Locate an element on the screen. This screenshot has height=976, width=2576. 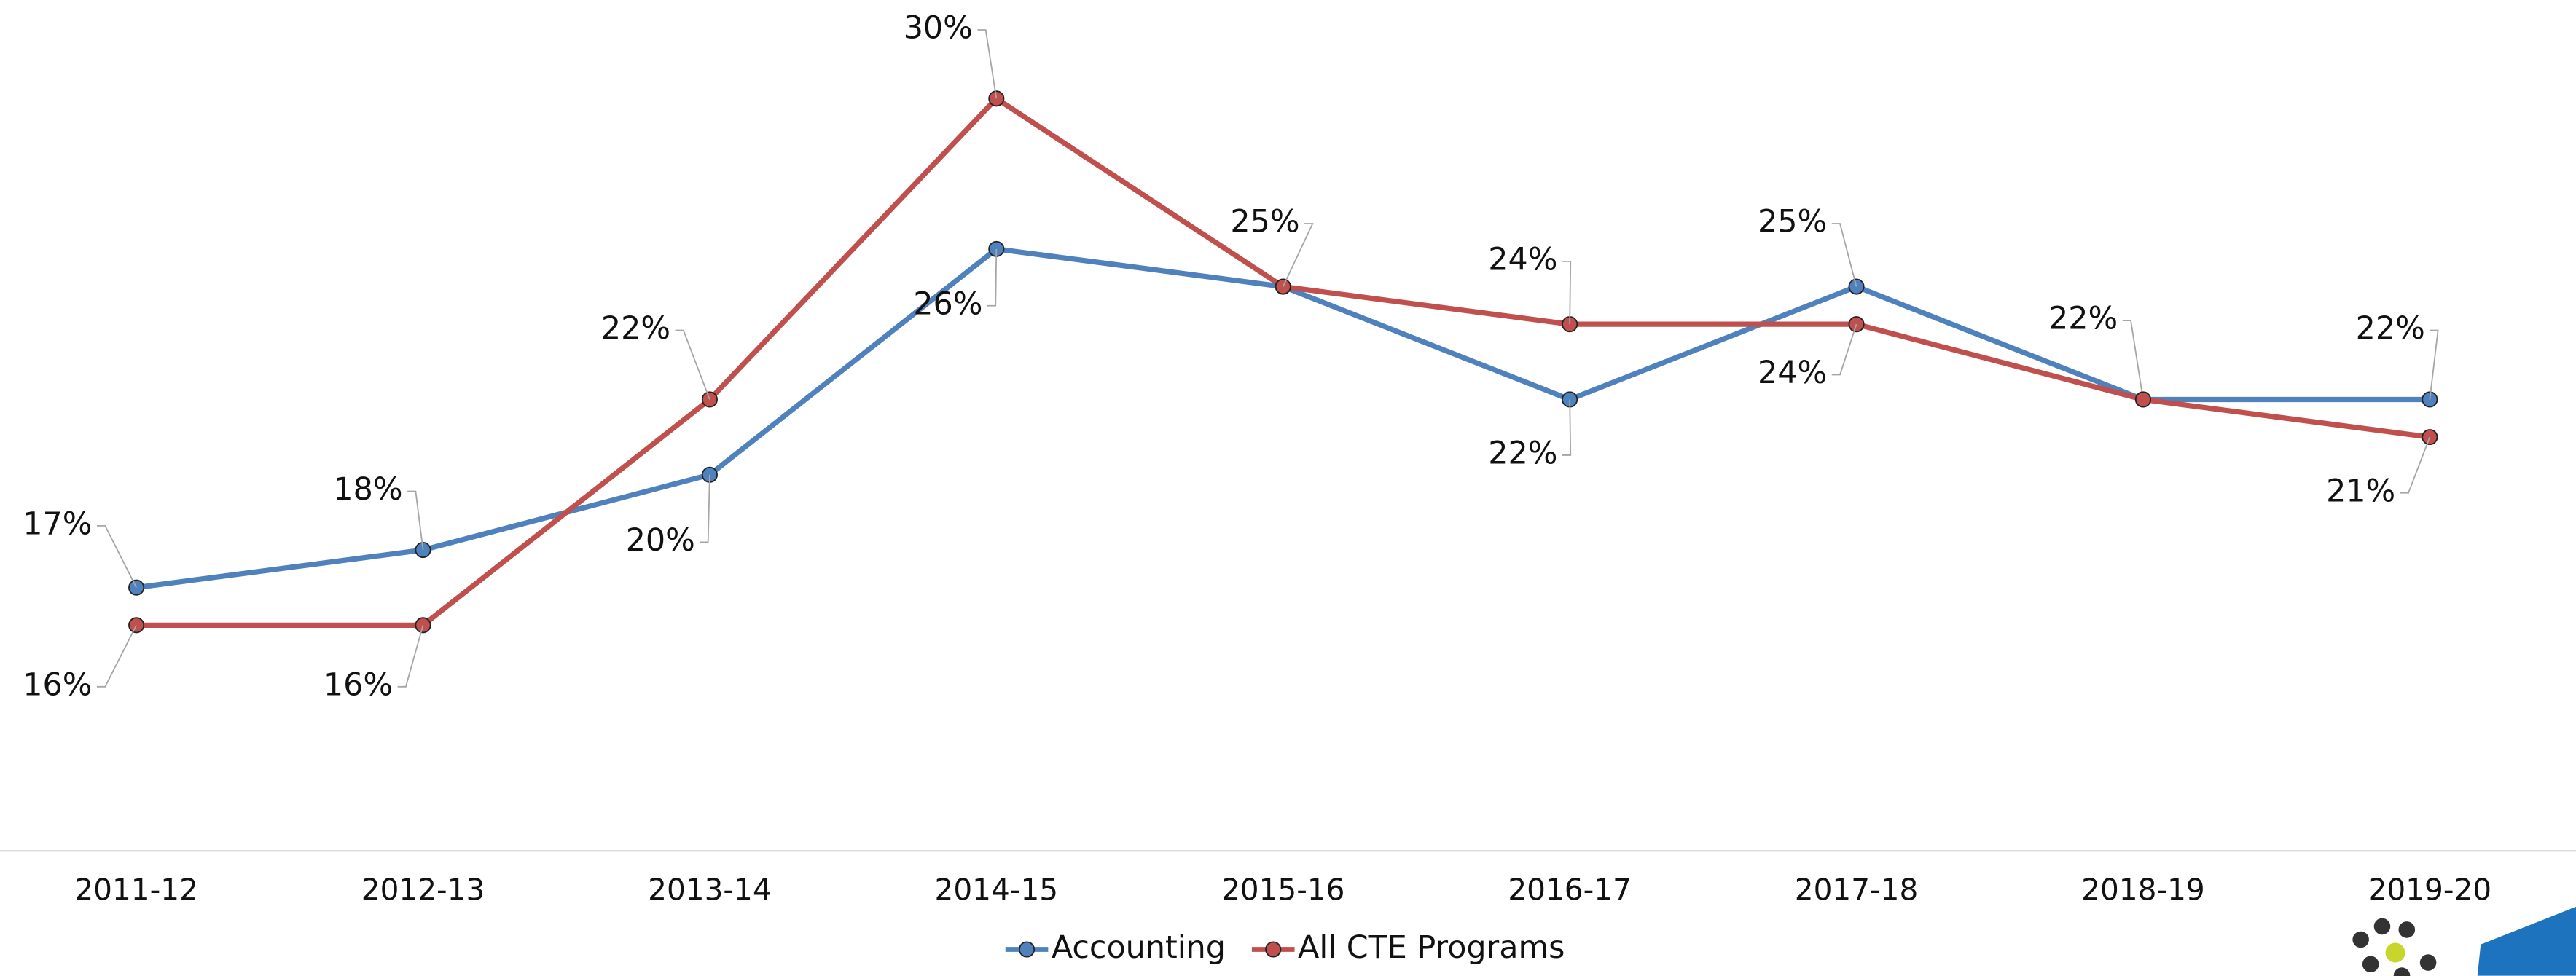
x-tick-label: 2012-13 is located at coordinates (423, 890).